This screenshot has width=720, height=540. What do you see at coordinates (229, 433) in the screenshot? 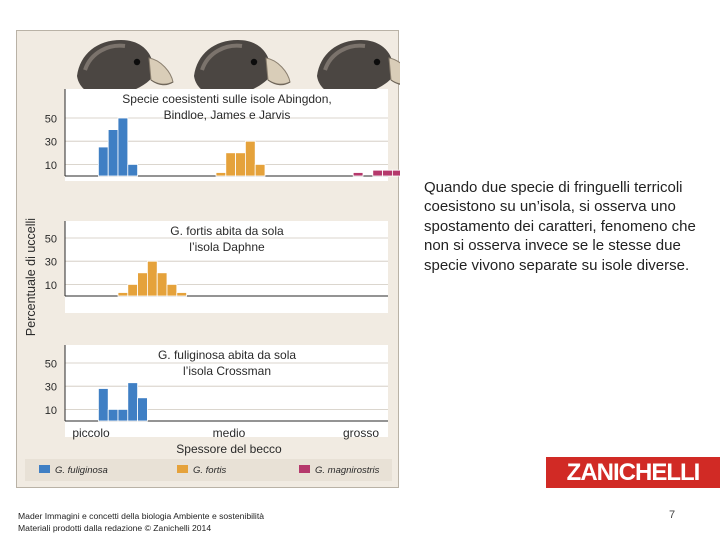
I see `x-tick-label: medio` at bounding box center [229, 433].